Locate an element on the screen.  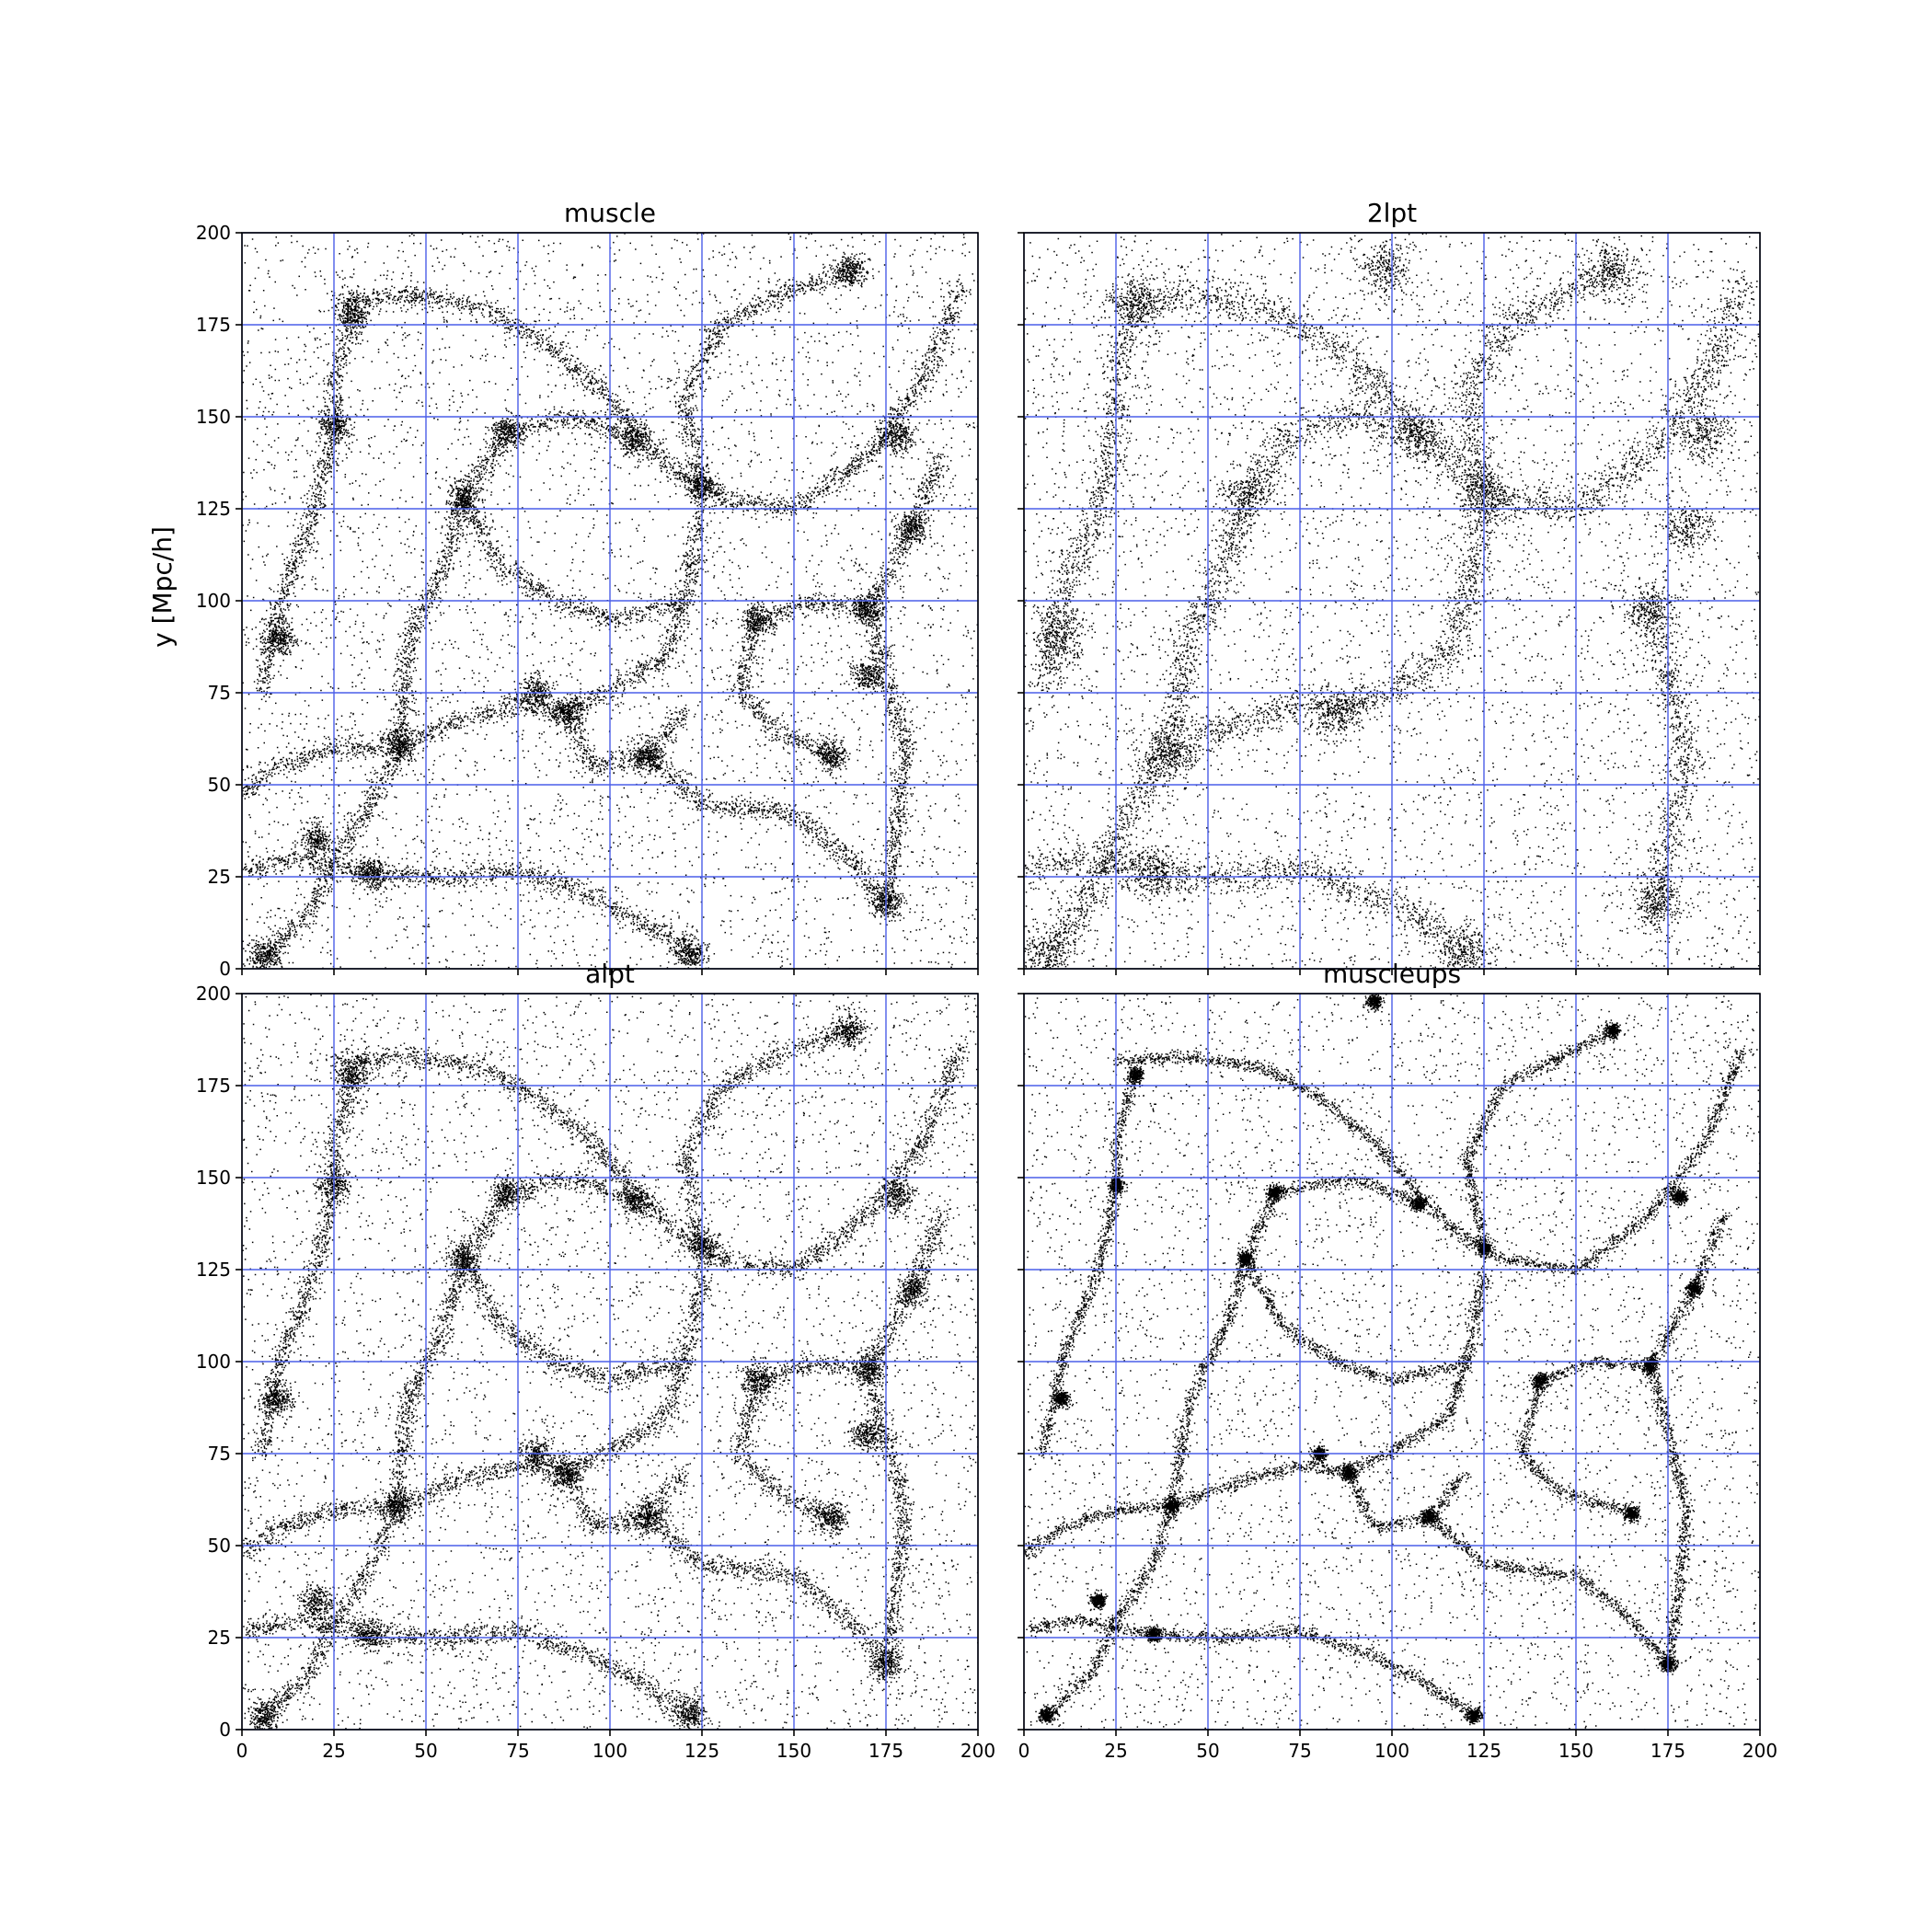
panel-title: muscleups is located at coordinates (1392, 974).